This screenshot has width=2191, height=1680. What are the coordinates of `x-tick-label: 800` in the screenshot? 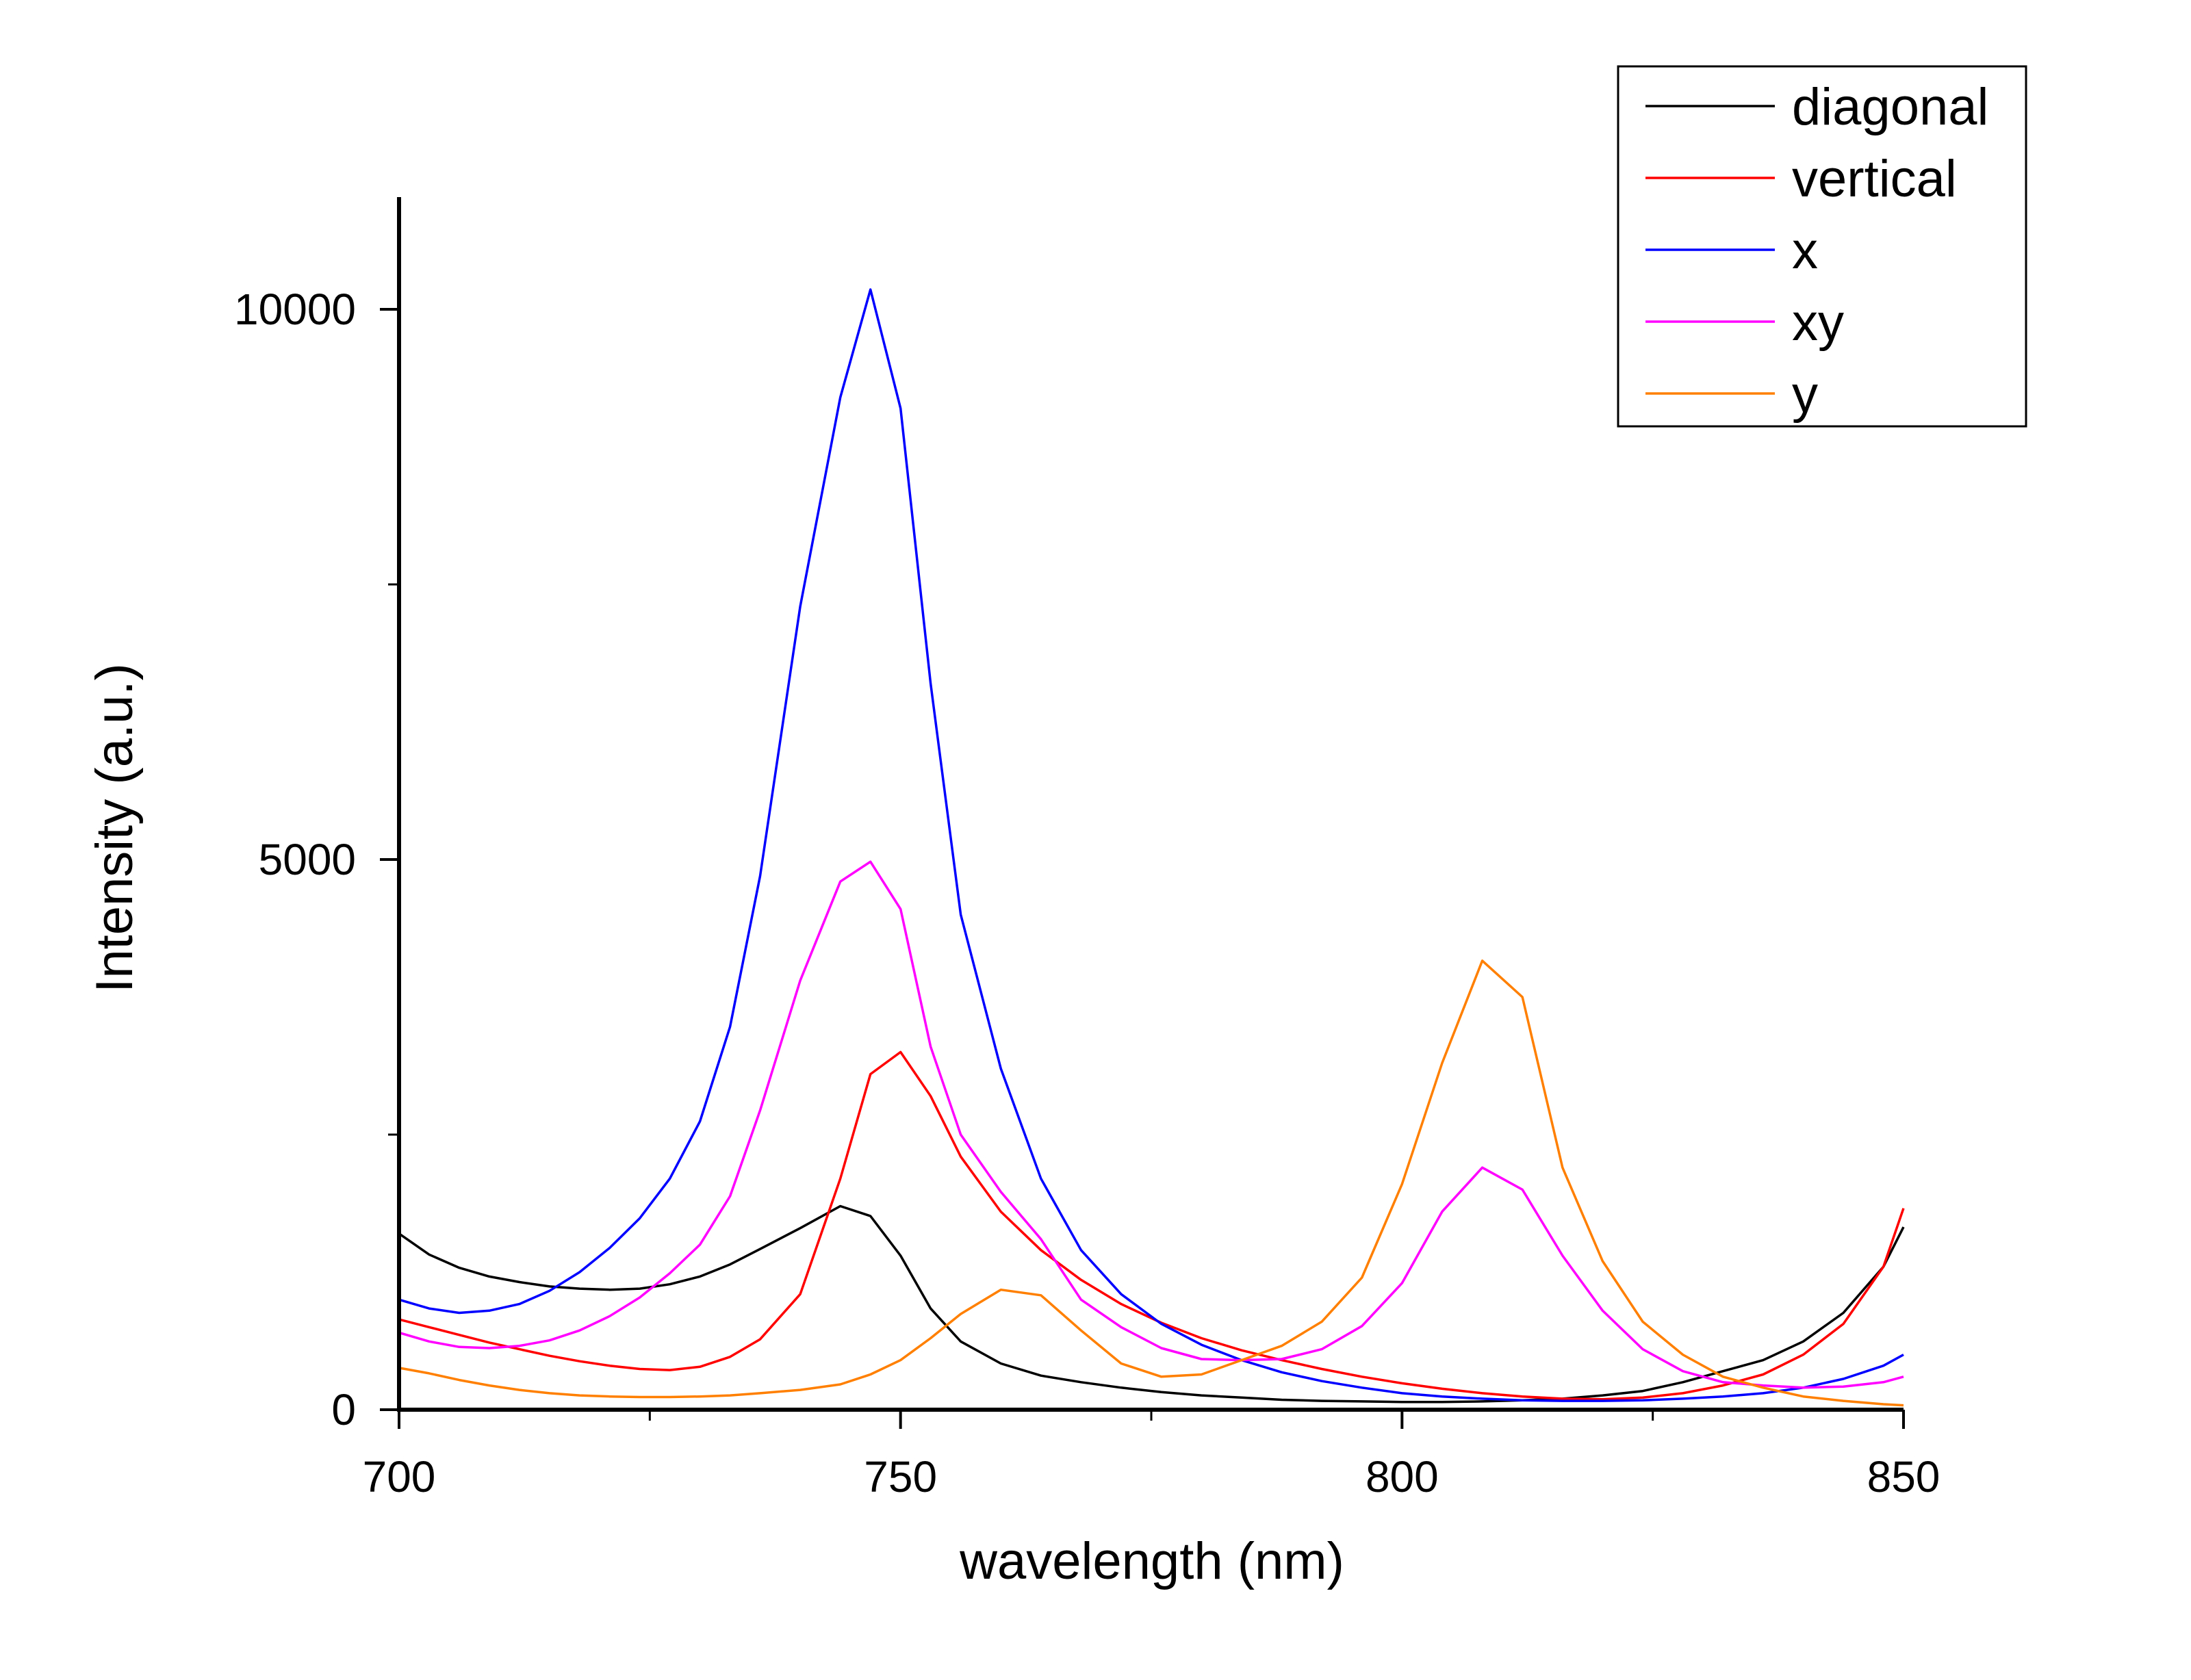 It's located at (1402, 1476).